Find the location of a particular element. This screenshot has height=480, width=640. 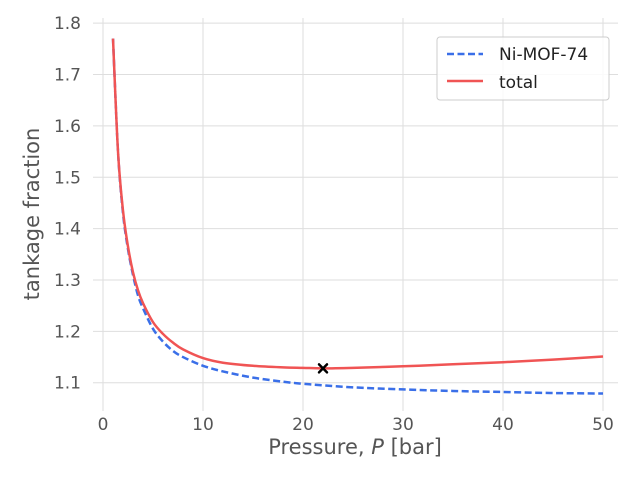

legend: Ni-MOF-74 total is located at coordinates (523, 68).